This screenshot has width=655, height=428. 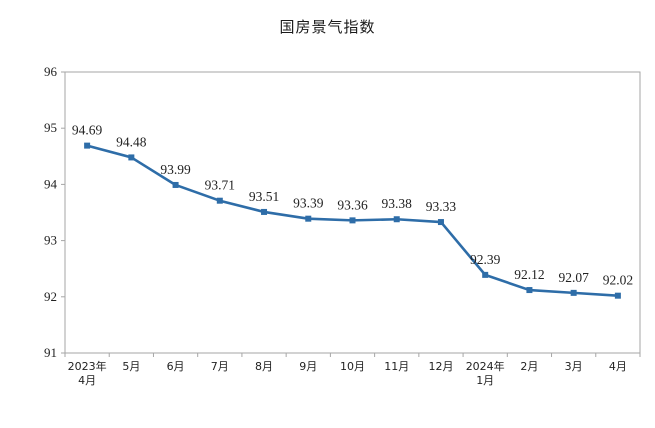 I want to click on x-tick-label: 10月, so click(x=352, y=366).